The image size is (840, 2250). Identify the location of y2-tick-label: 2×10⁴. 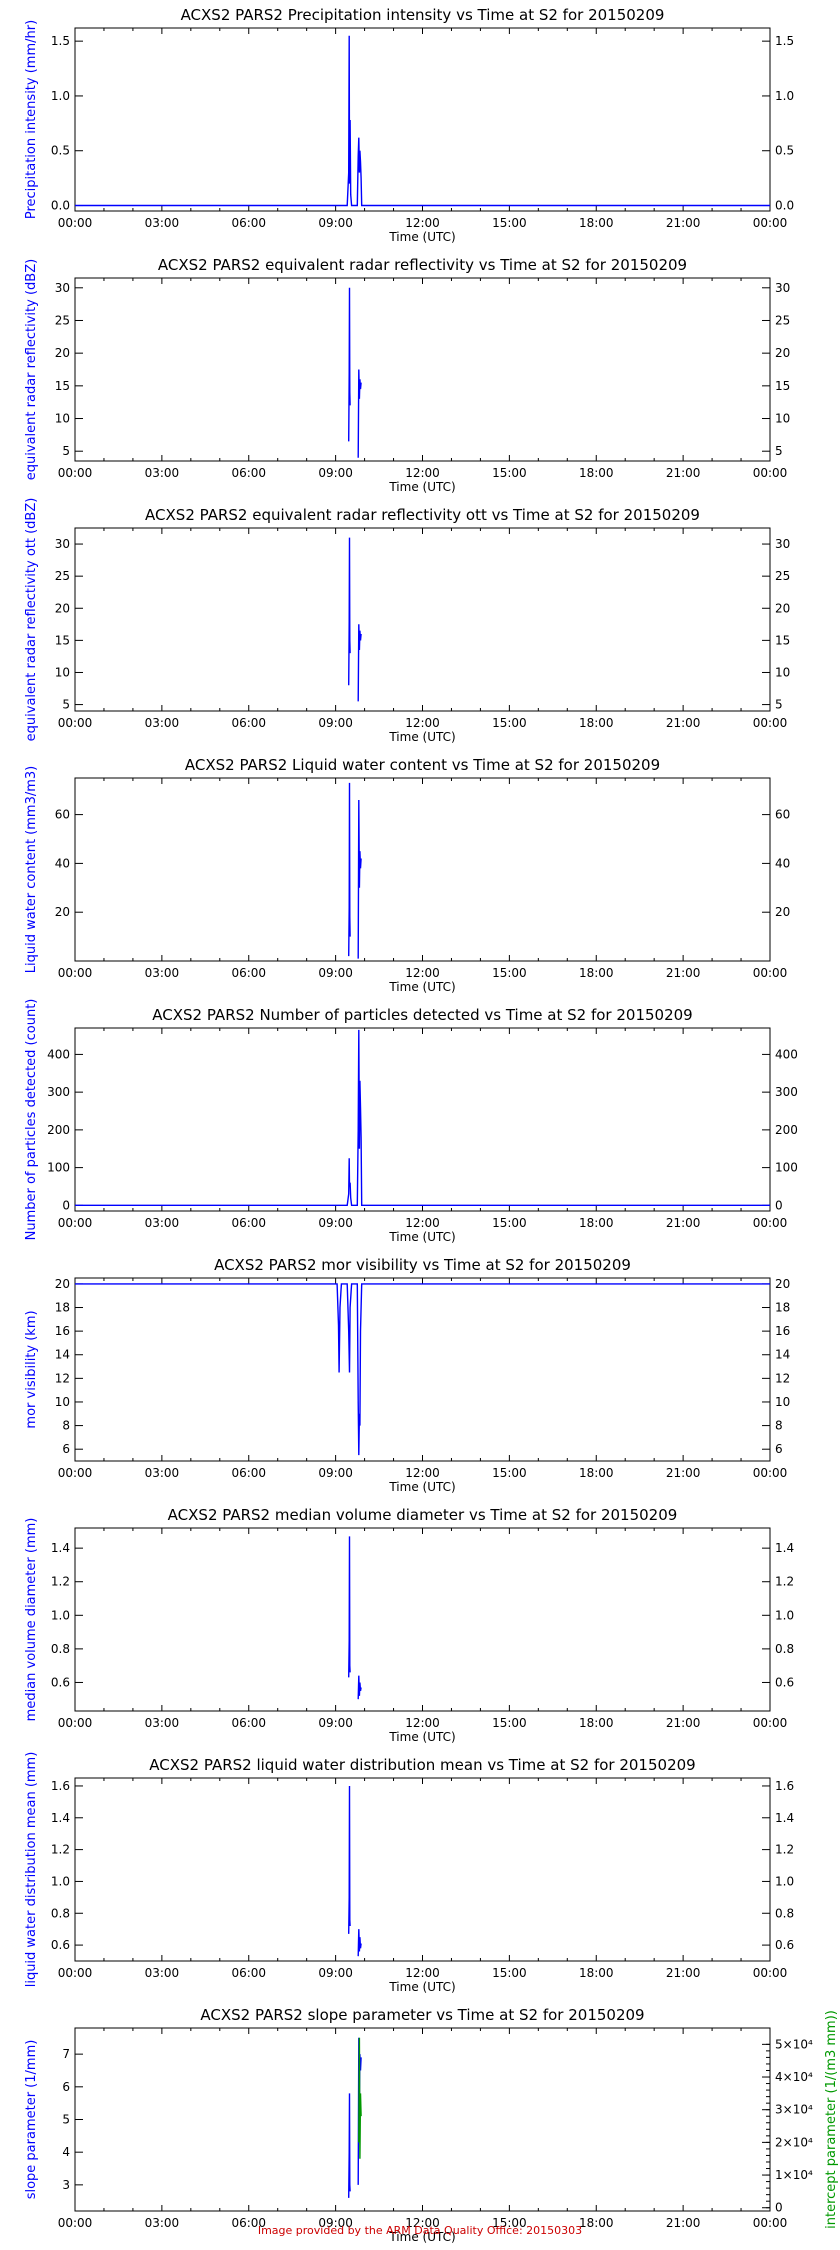
(794, 2142).